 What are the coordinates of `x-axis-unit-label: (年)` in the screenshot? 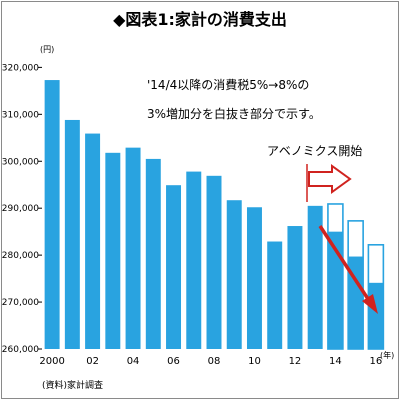 It's located at (387, 355).